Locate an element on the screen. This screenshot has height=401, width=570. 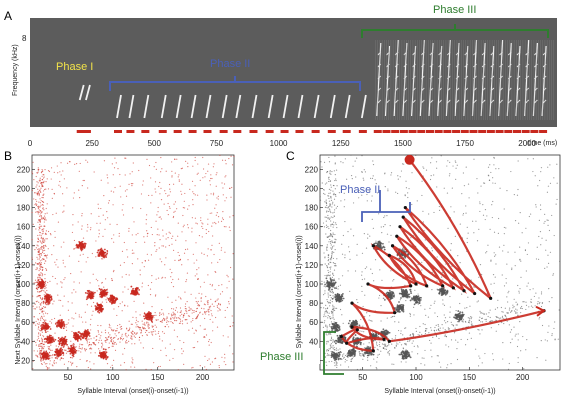
syllable-harmonic is located at coordinates (466, 101).